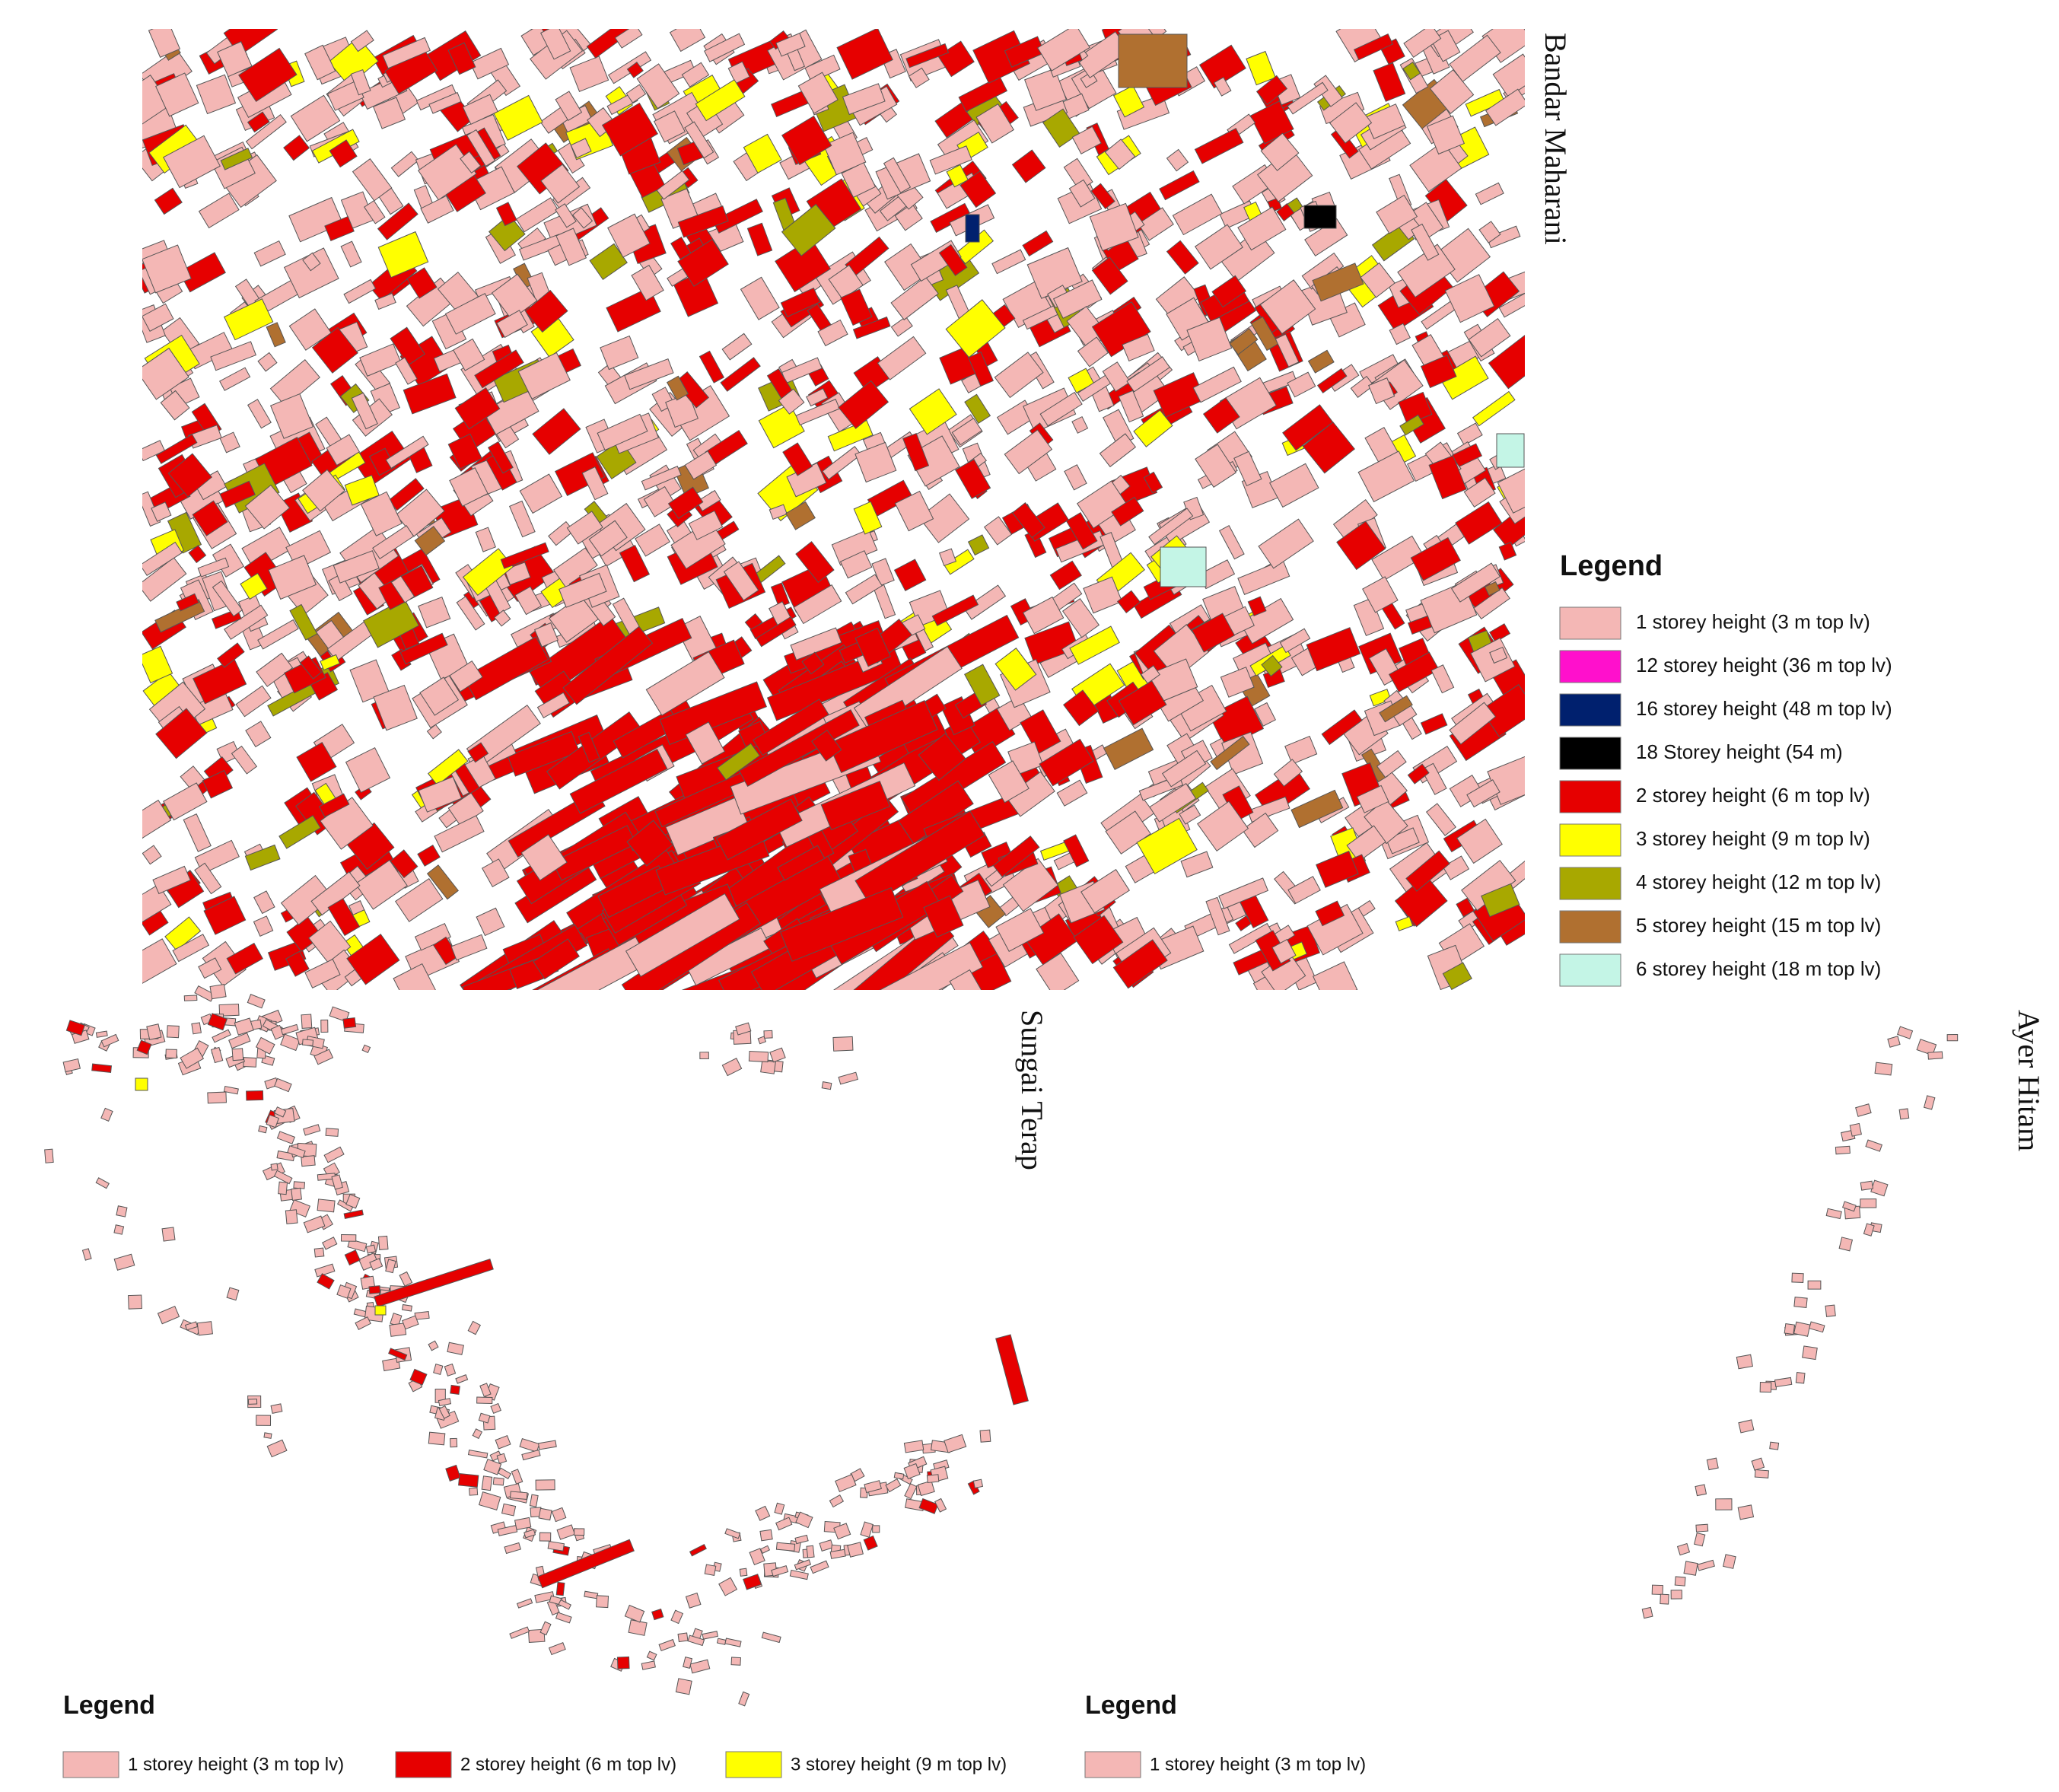 The height and width of the screenshot is (1792, 2059). I want to click on legend-label: 1 storey height (3 m top lv), so click(1753, 622).